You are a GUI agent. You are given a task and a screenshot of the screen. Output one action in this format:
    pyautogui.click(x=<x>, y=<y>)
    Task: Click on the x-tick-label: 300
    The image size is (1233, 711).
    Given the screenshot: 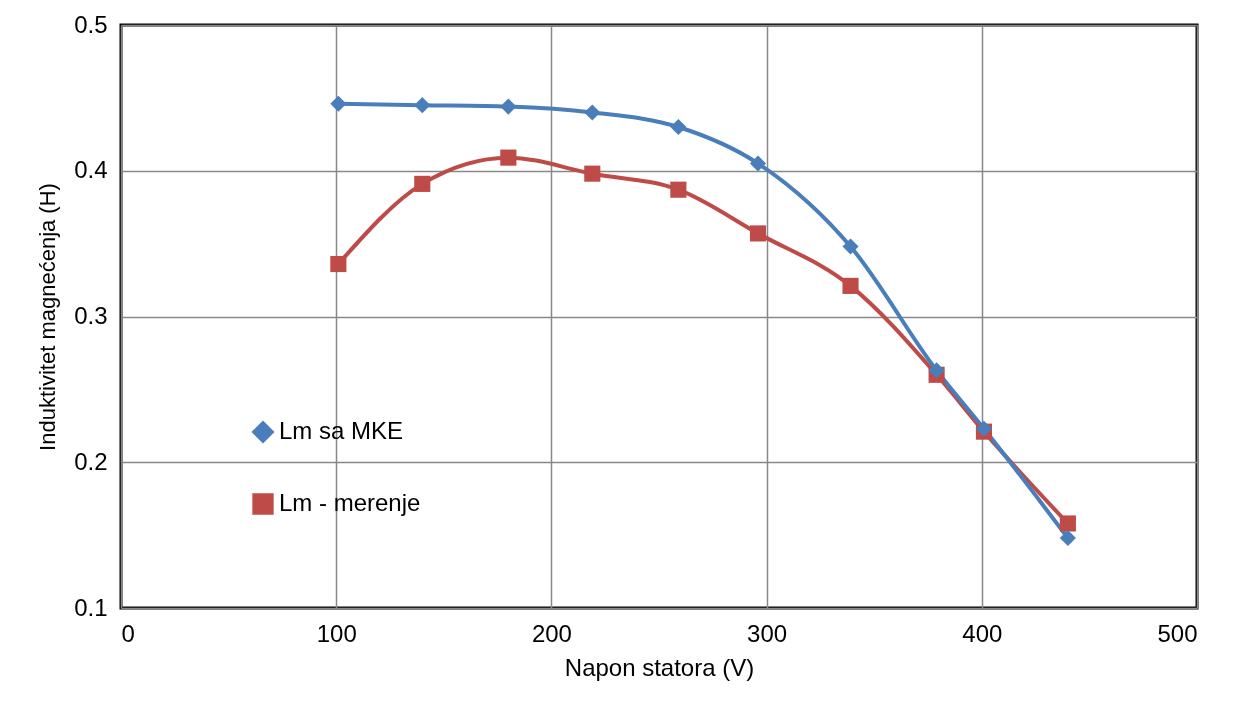 What is the action you would take?
    pyautogui.click(x=767, y=633)
    